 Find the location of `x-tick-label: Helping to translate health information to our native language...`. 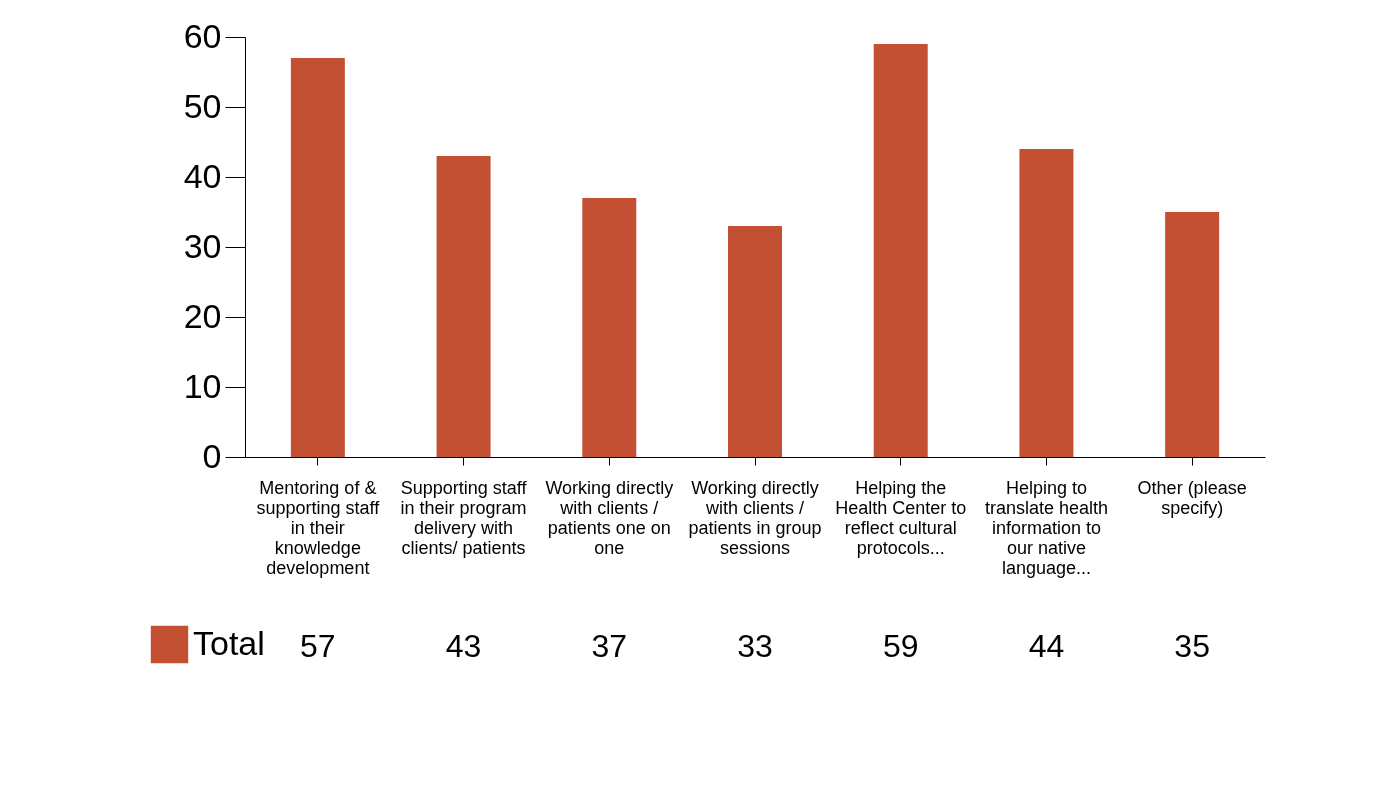

x-tick-label: Helping to translate health information to our native language... is located at coordinates (1046, 527).